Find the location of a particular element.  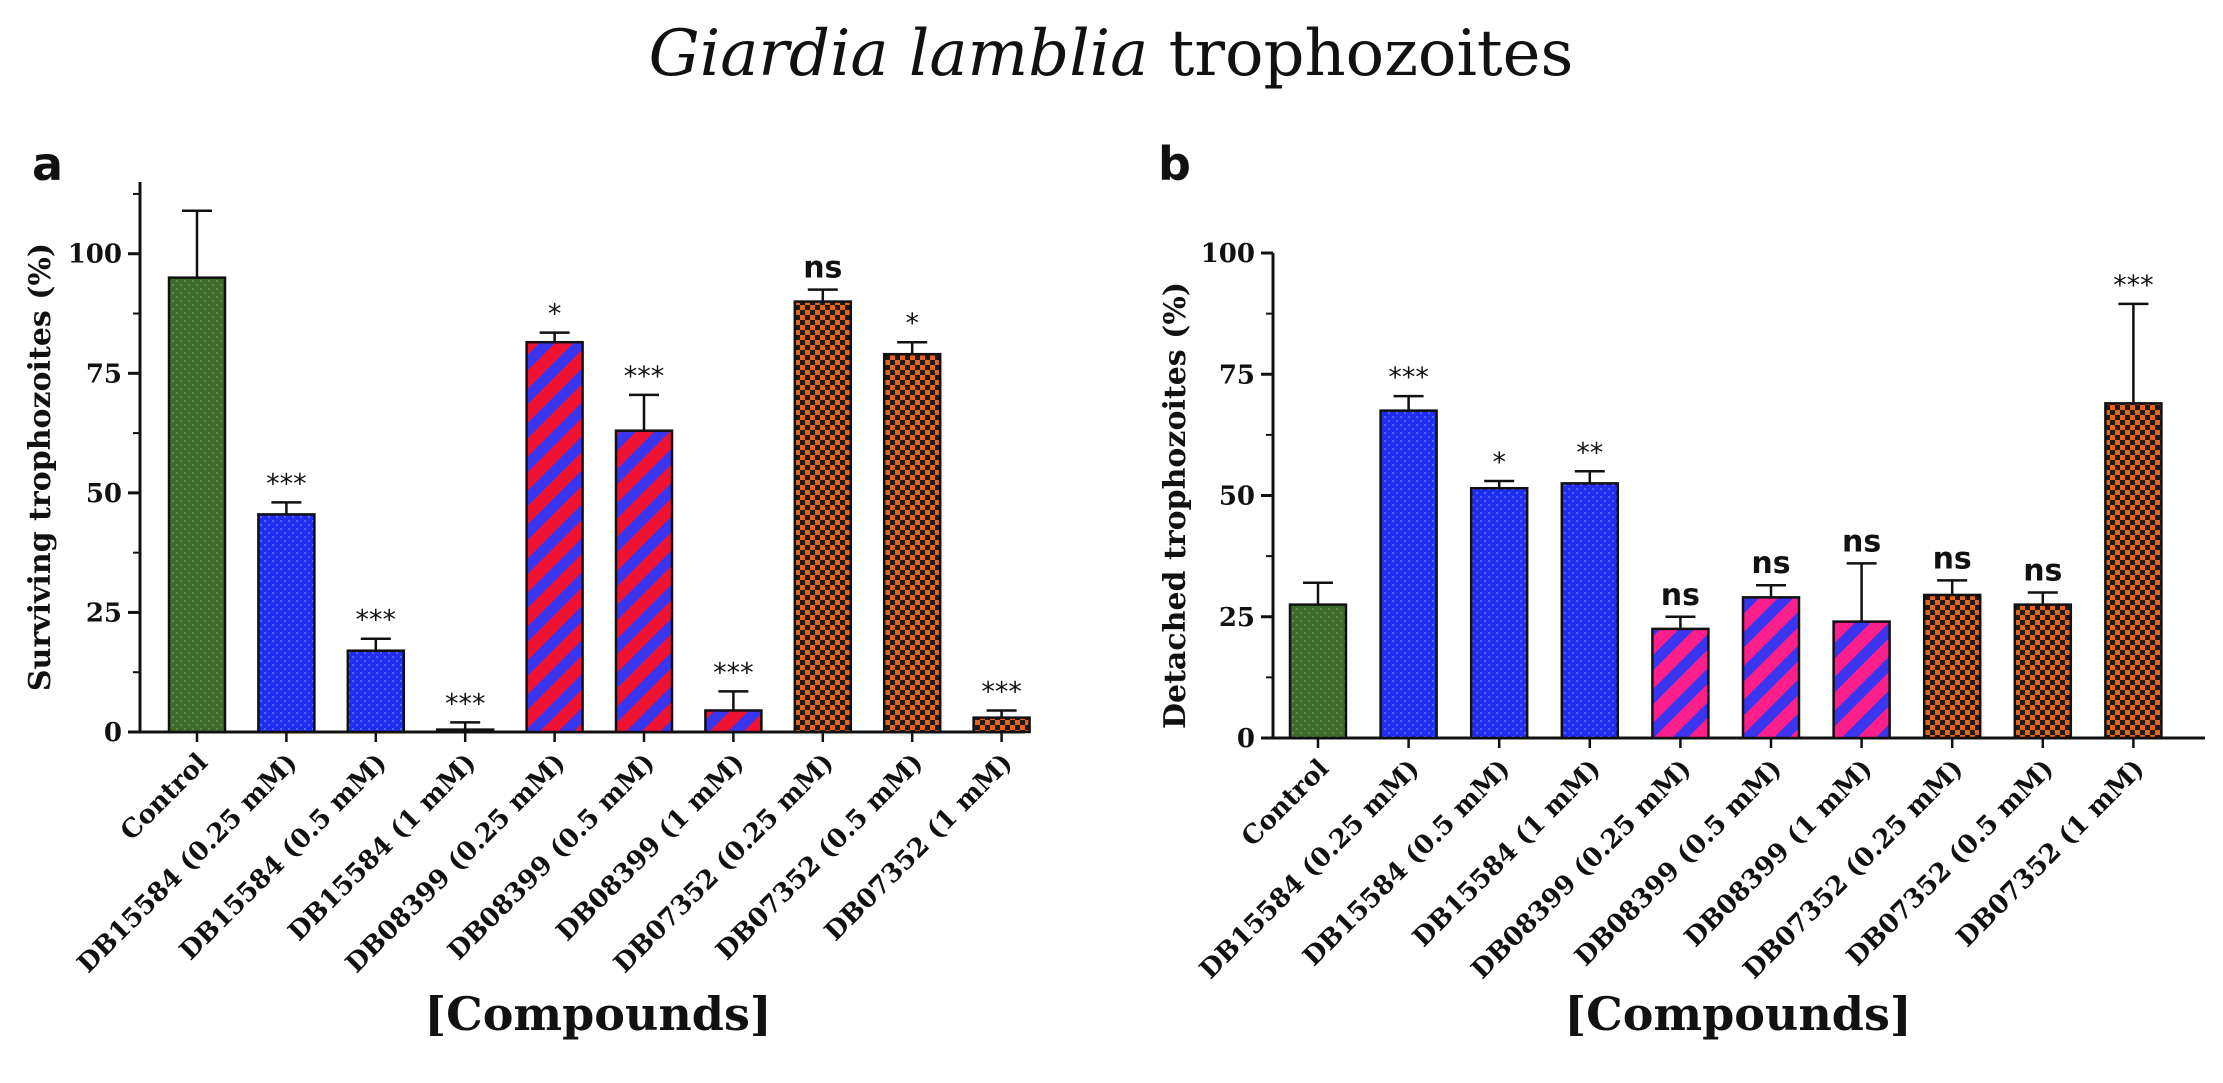

figure-title-plain: trophozoites is located at coordinates (1360, 54).